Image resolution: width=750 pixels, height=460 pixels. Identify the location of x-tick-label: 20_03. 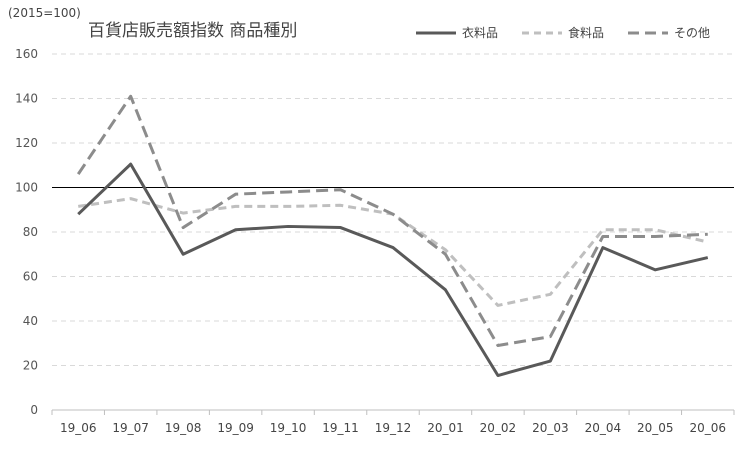
(550, 428).